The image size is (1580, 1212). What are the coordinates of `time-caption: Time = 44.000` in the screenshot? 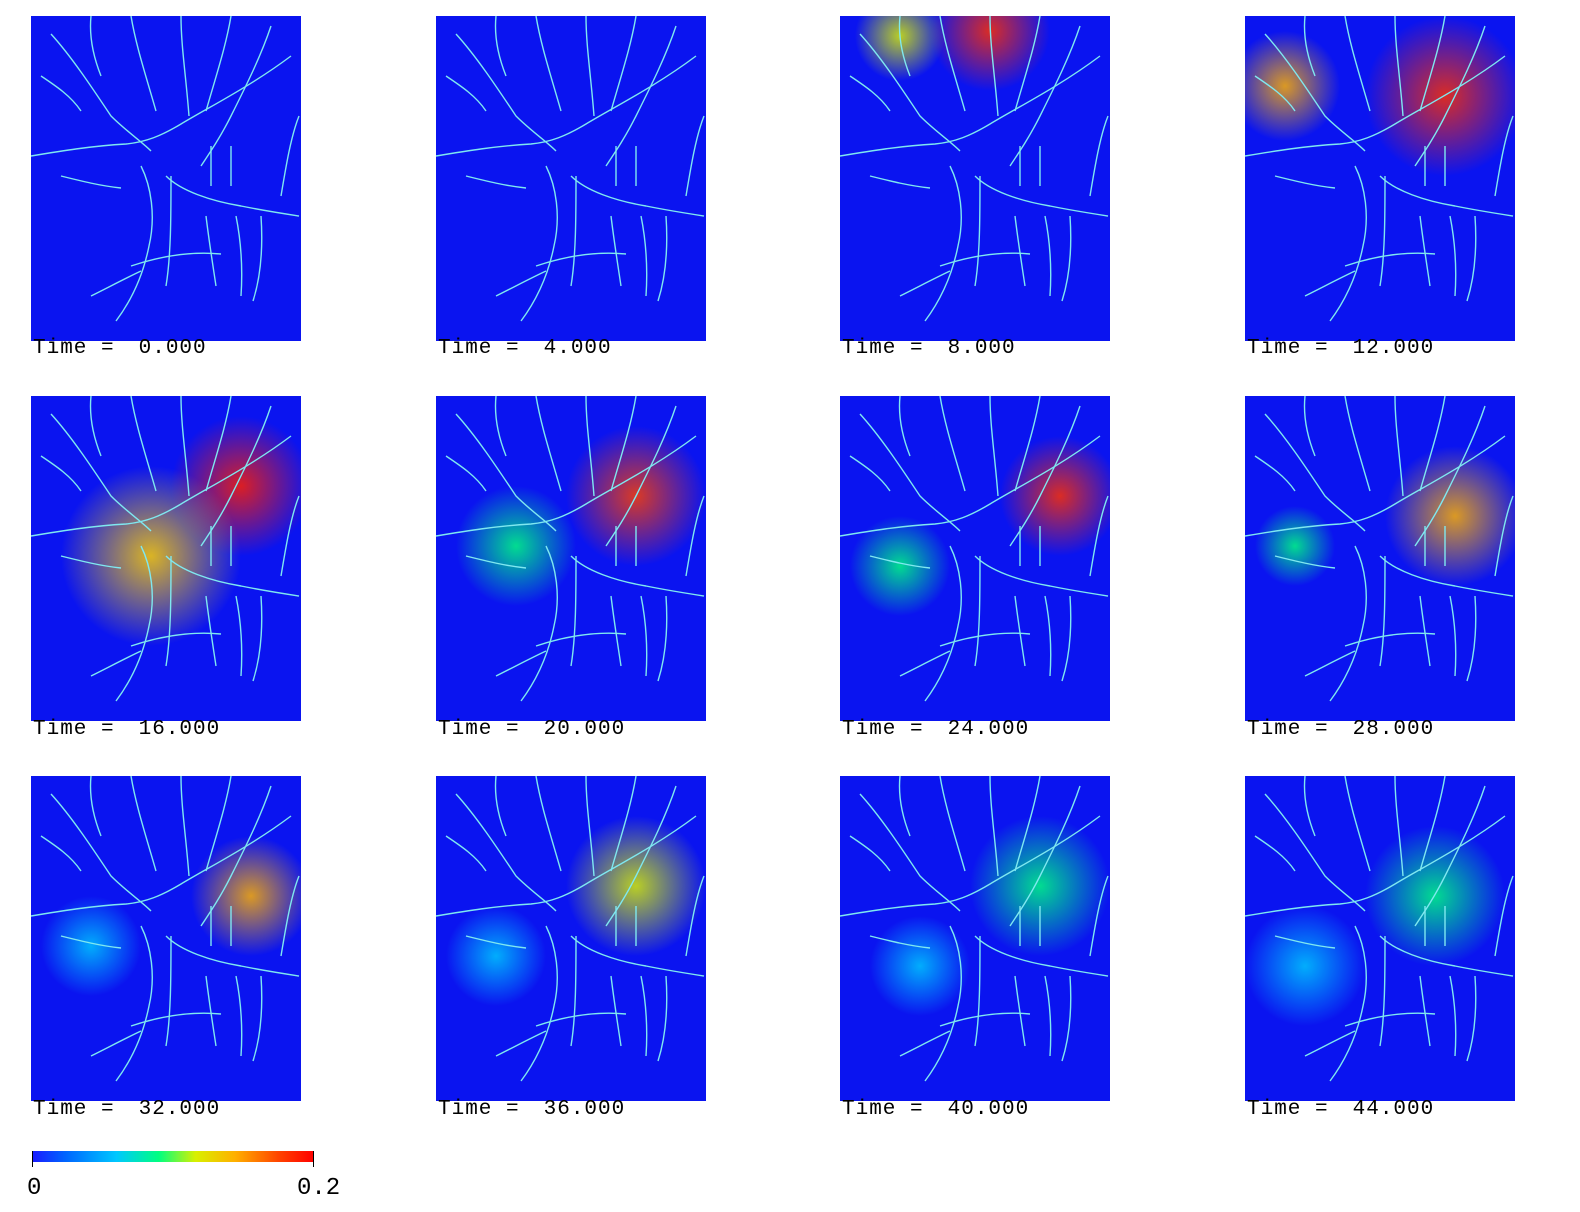 It's located at (1340, 1110).